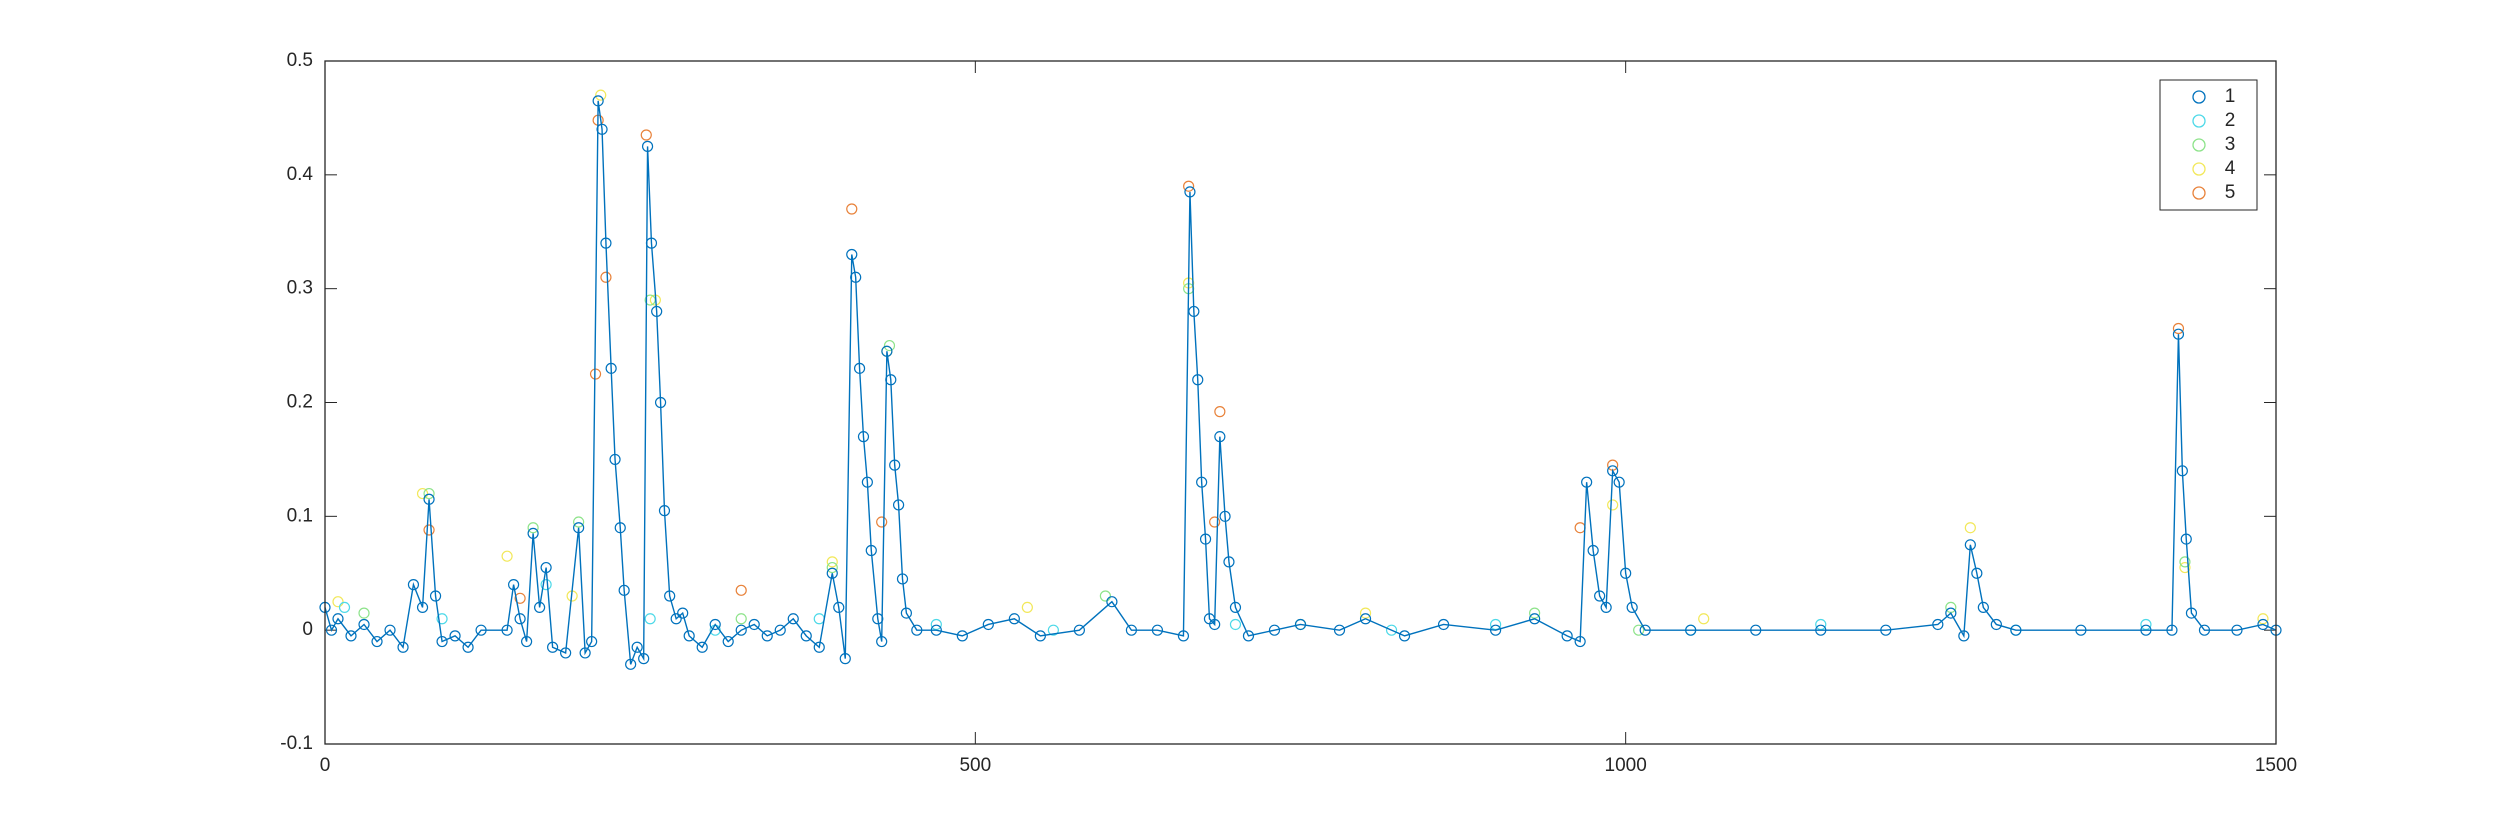  What do you see at coordinates (300, 515) in the screenshot?
I see `y-tick-label: 0.1` at bounding box center [300, 515].